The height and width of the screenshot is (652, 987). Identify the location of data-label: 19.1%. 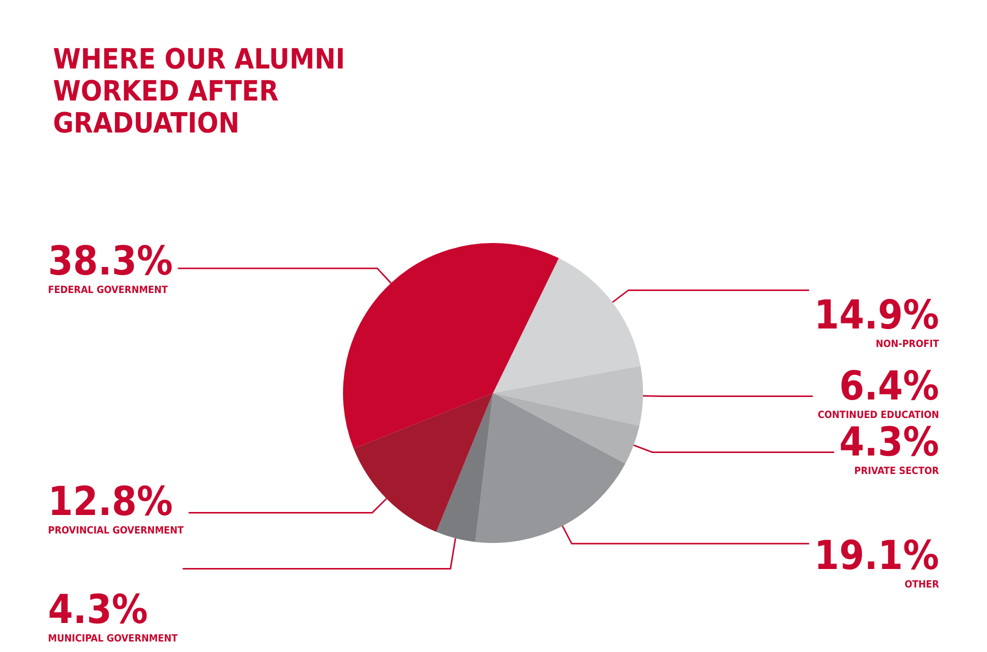
(876, 556).